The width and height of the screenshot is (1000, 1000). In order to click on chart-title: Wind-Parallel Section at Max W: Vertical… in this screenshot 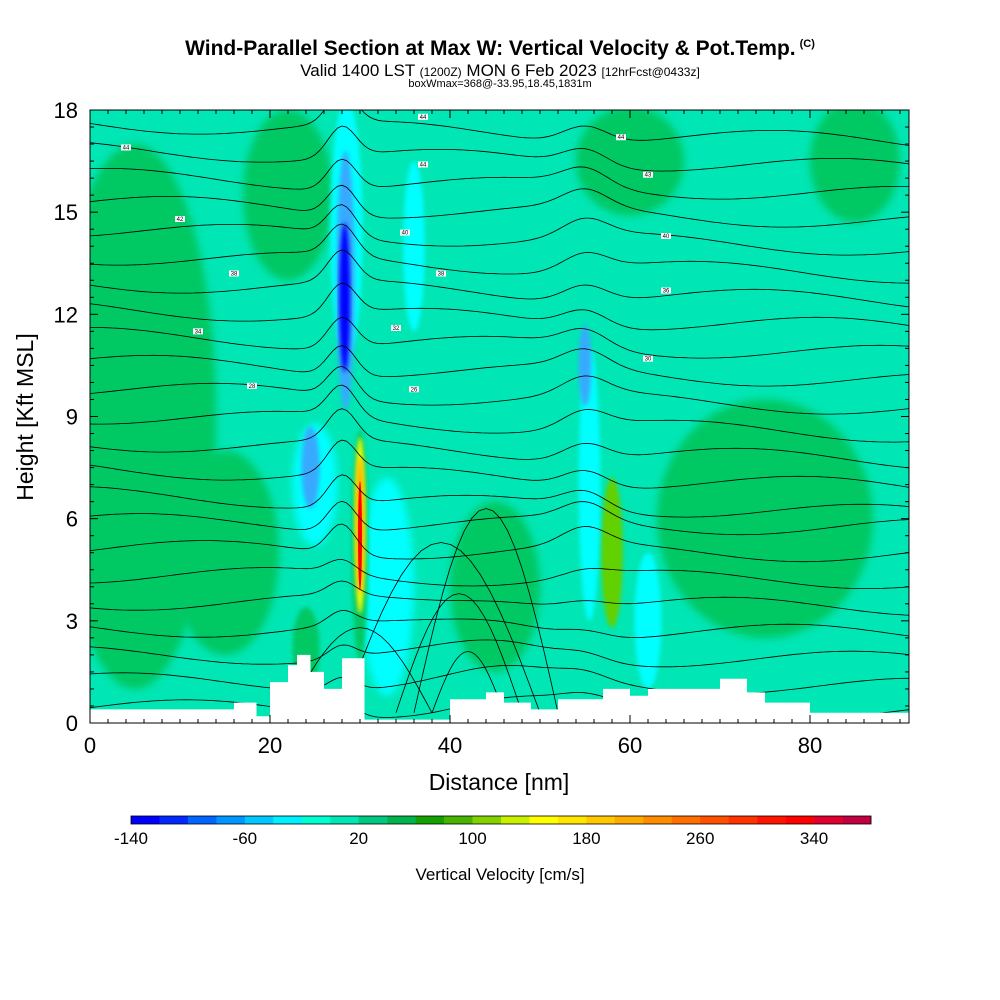, I will do `click(500, 49)`.